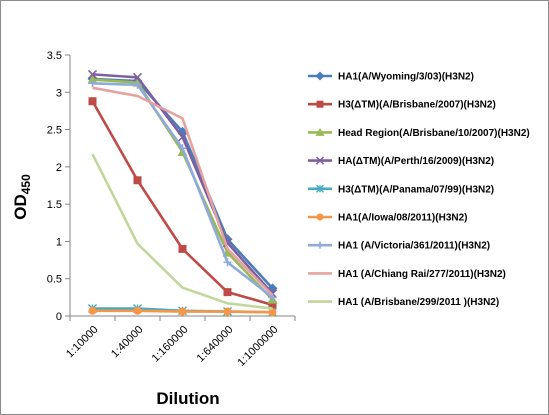  I want to click on legend-item: HA1(A/Wyoming/3/03)(H3N2), so click(391, 77).